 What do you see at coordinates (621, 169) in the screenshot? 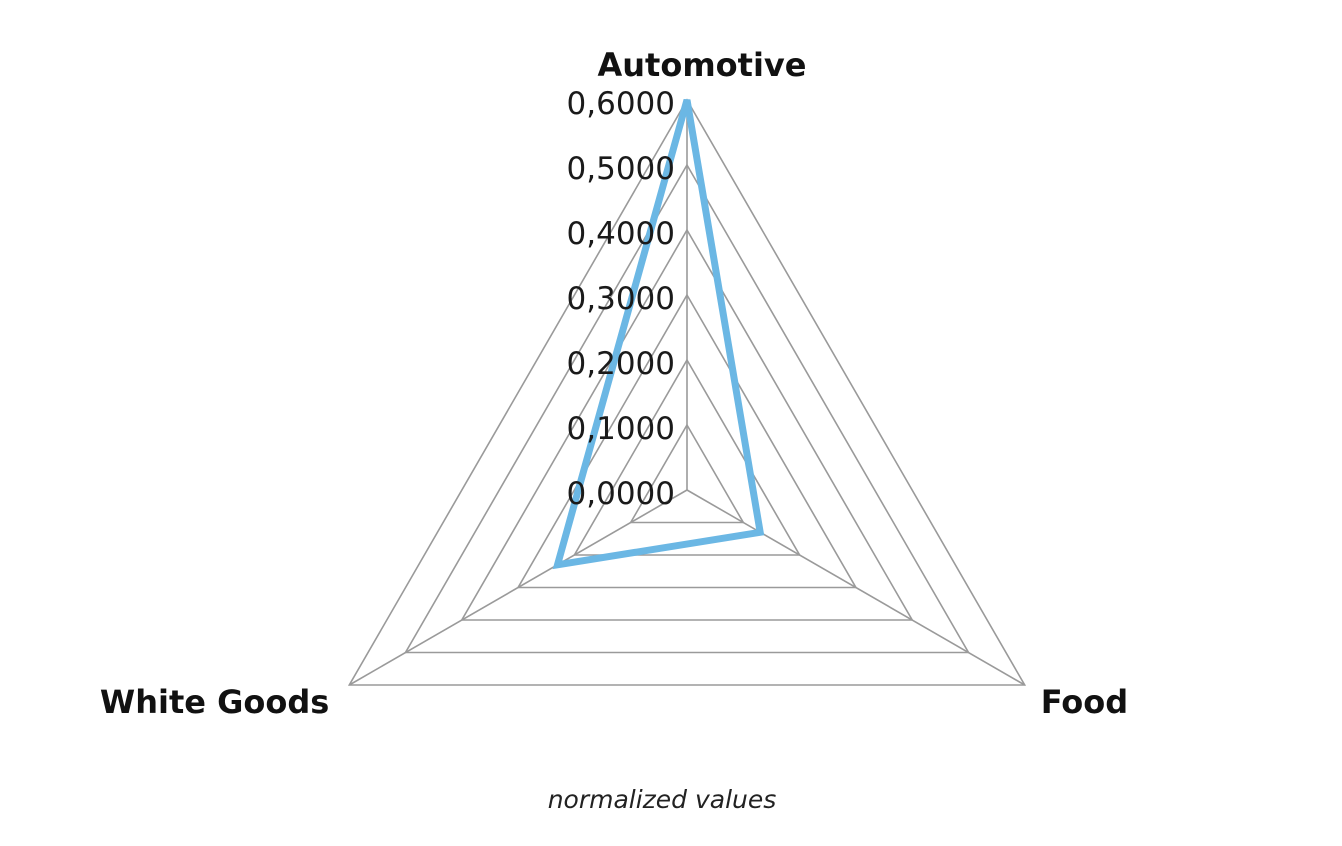
I see `tick-label-5: 0,5000` at bounding box center [621, 169].